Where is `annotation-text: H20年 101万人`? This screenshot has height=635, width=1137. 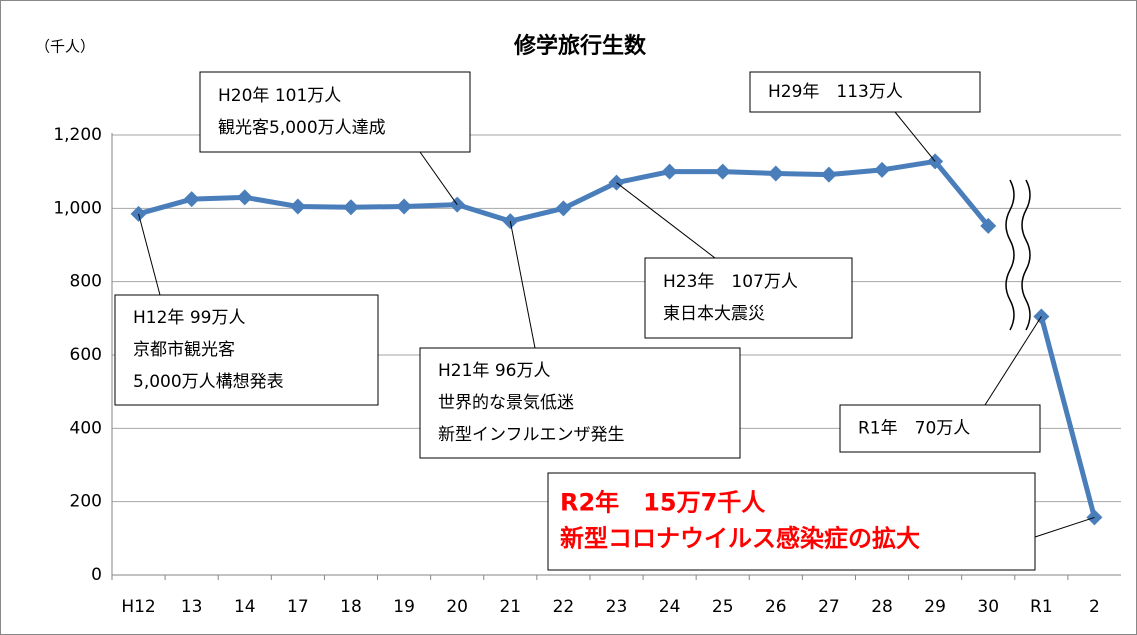
annotation-text: H20年 101万人 is located at coordinates (279, 96).